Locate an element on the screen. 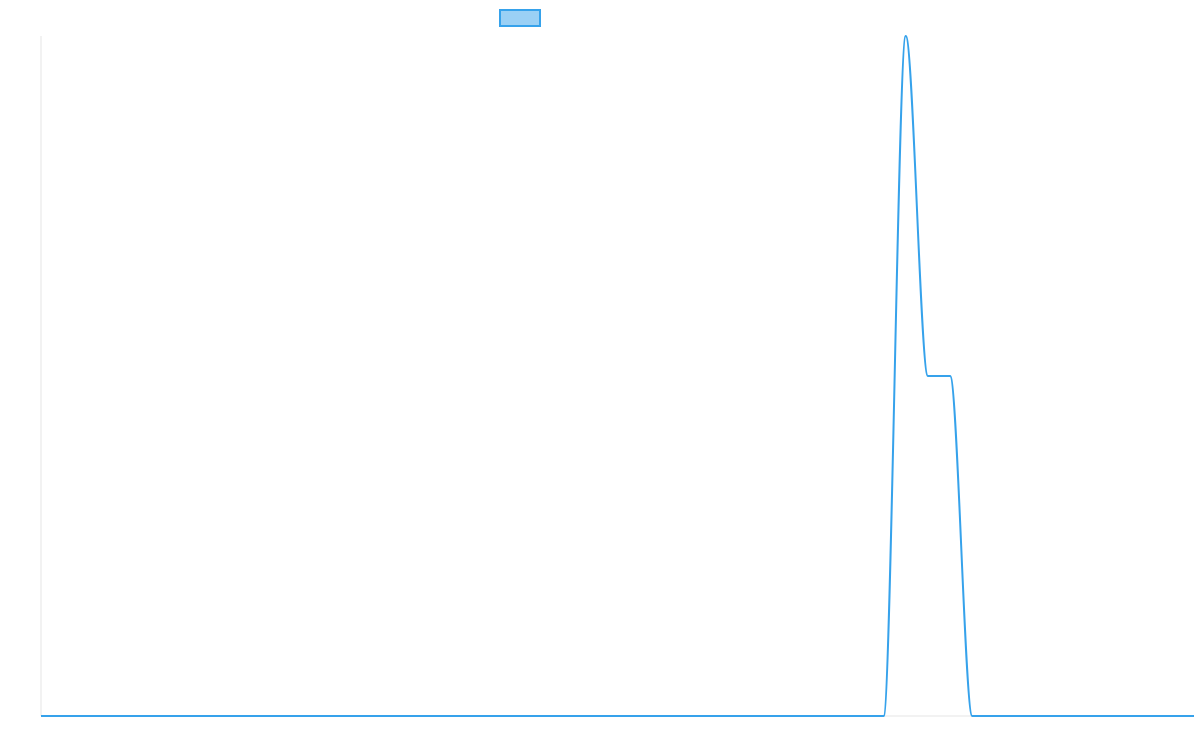 This screenshot has width=1200, height=750. legend-swatch is located at coordinates (520, 18).